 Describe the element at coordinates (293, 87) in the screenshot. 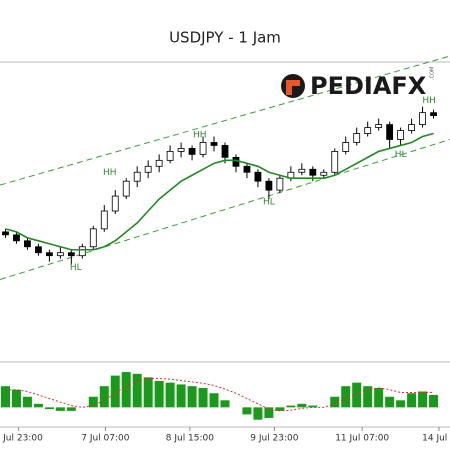

I see `logo-icon-accent` at that location.